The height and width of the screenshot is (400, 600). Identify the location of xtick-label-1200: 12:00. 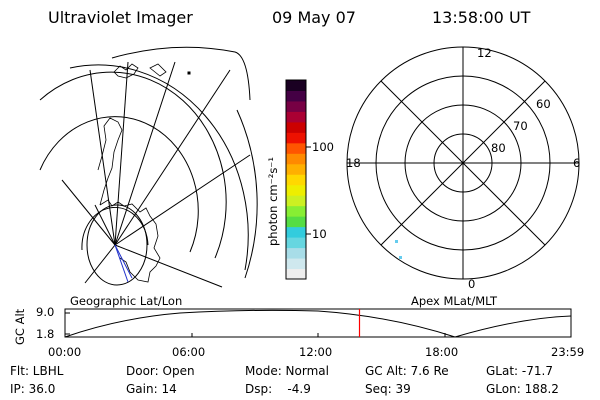
(316, 352).